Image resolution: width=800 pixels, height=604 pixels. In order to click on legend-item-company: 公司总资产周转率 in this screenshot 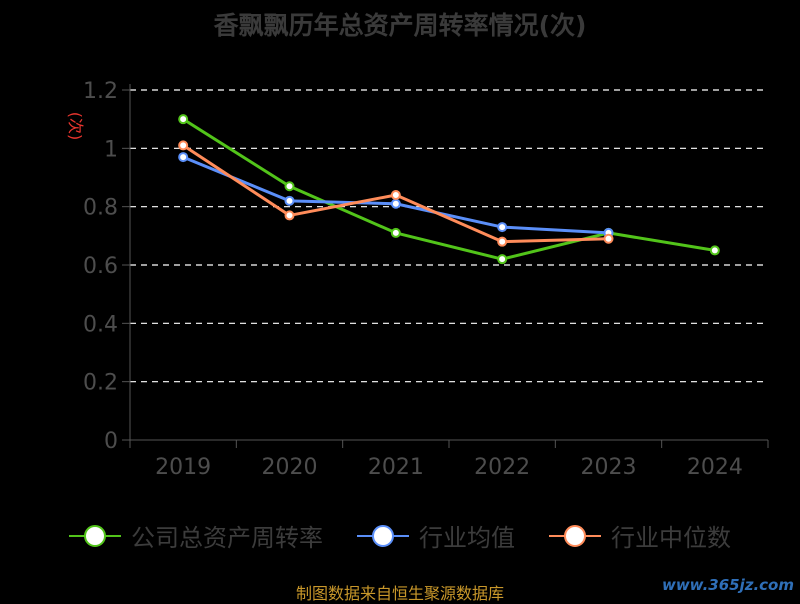, I will do `click(196, 535)`.